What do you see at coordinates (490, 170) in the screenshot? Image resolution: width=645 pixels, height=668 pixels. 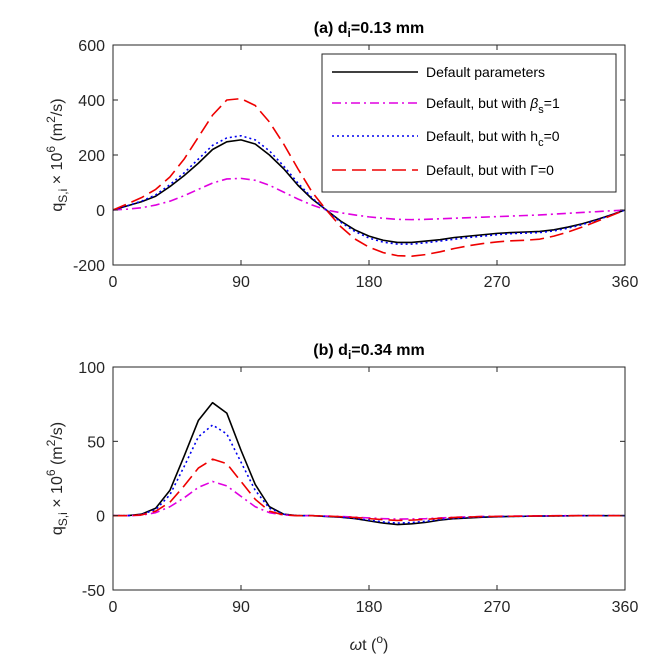 I see `legend-label-3: Default, but with Γ=0` at bounding box center [490, 170].